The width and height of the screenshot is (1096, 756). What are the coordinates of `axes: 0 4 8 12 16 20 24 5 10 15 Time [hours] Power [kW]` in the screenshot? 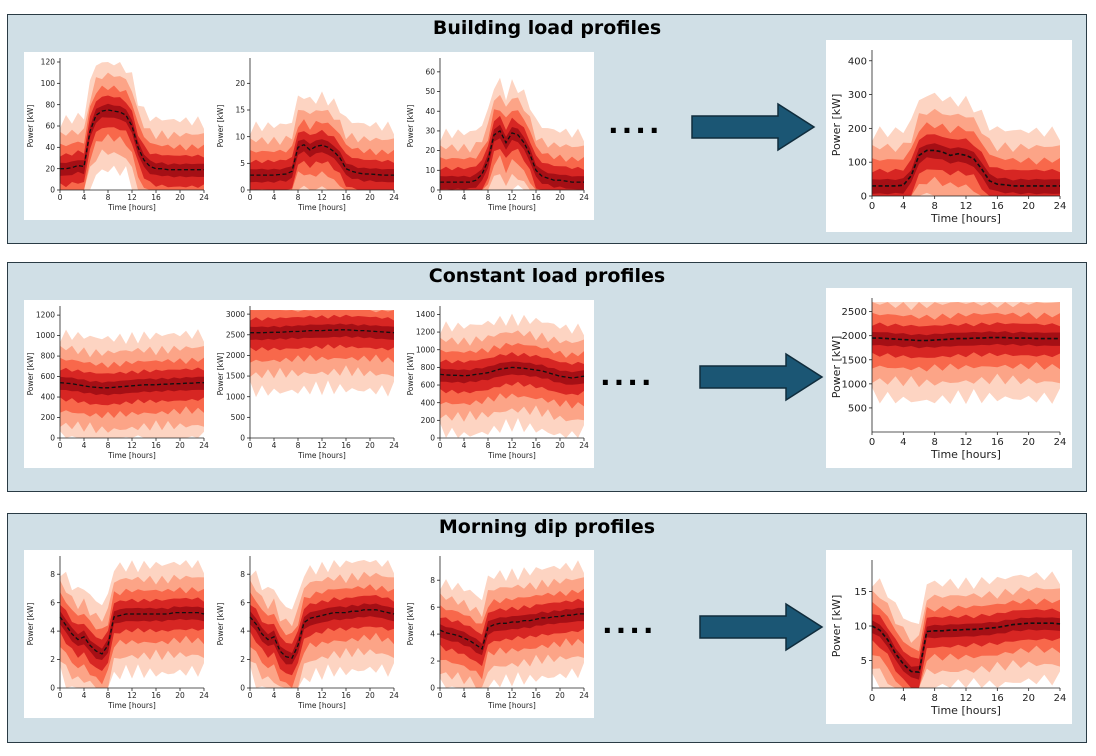 It's located at (948, 638).